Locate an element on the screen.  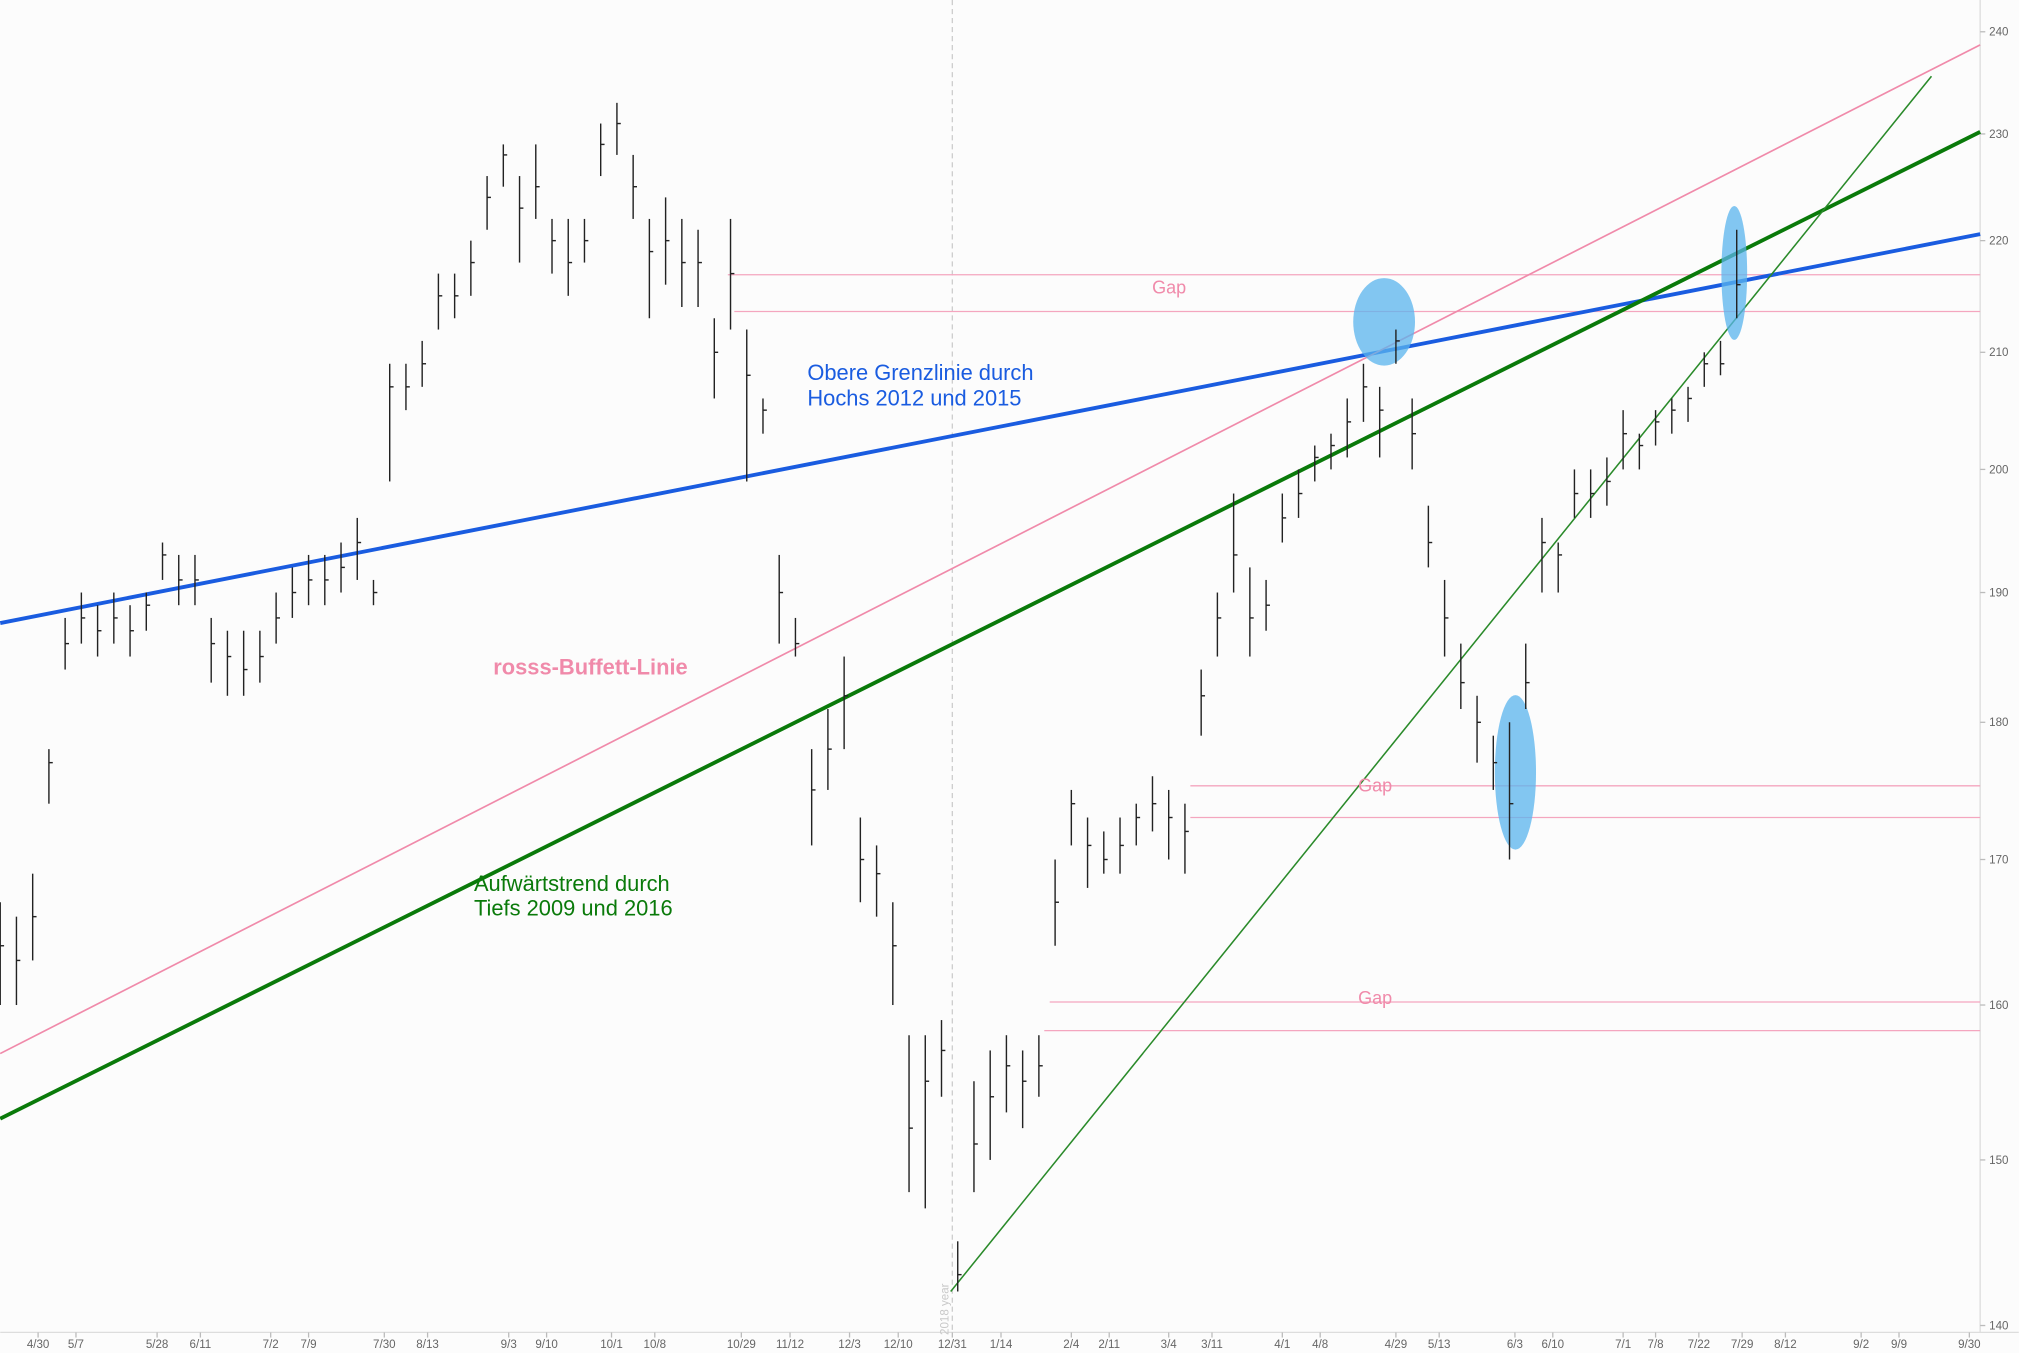
annotation: Tiefs 2009 und 2016 is located at coordinates (573, 907).